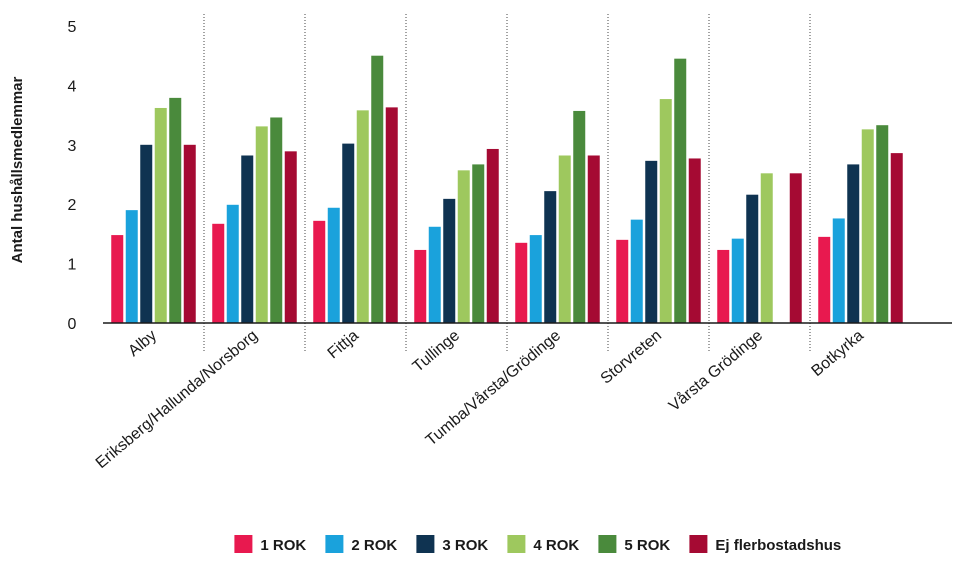  I want to click on x-tick-label: Fittja, so click(344, 344).